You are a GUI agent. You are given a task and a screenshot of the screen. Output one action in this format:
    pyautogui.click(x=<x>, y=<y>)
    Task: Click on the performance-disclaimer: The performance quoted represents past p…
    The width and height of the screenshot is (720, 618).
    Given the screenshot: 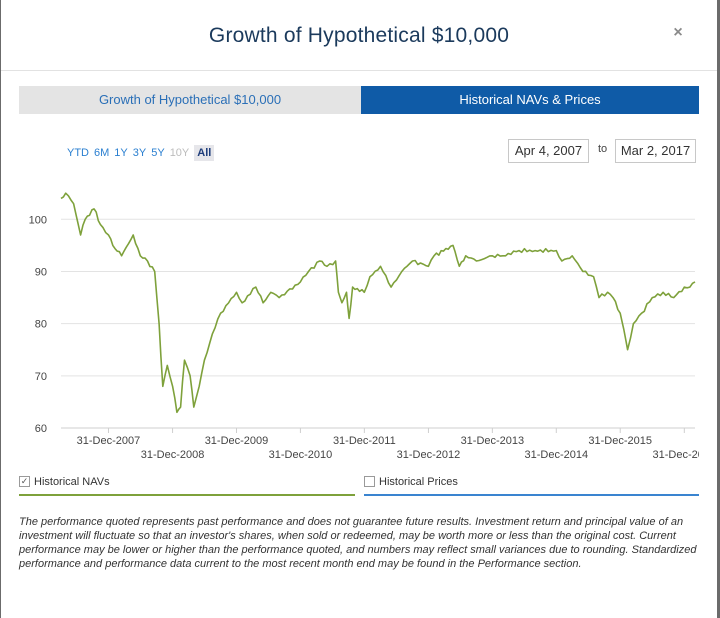 What is the action you would take?
    pyautogui.click(x=358, y=543)
    